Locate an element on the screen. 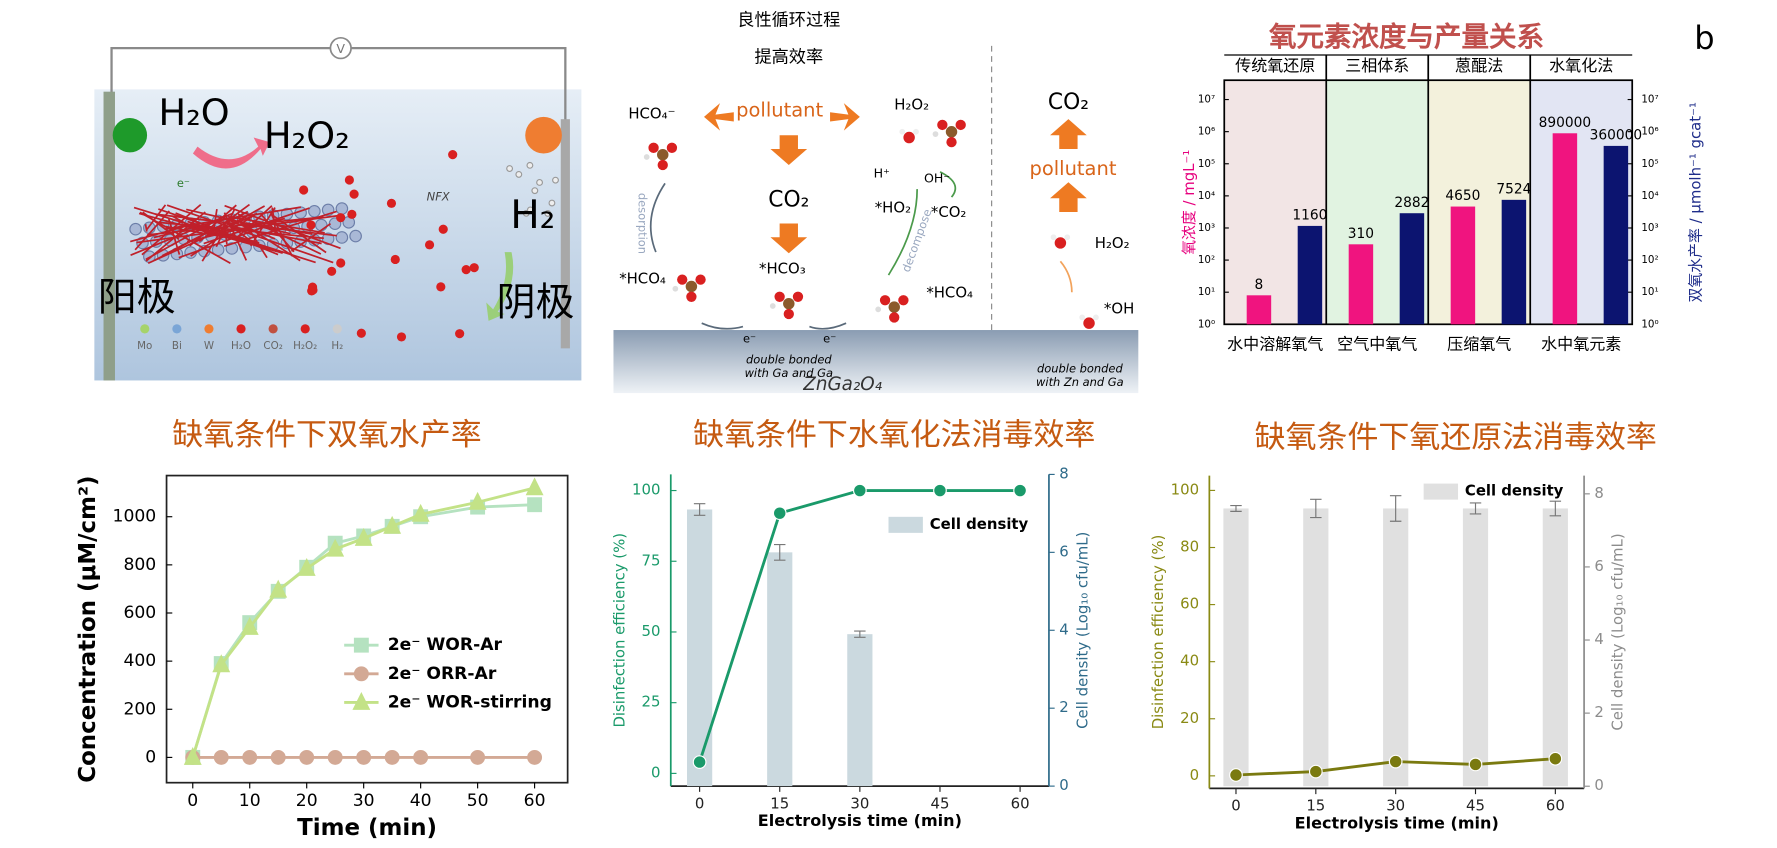 The image size is (1777, 848). axis-label: Disinfection efficiency (%) is located at coordinates (1158, 632).